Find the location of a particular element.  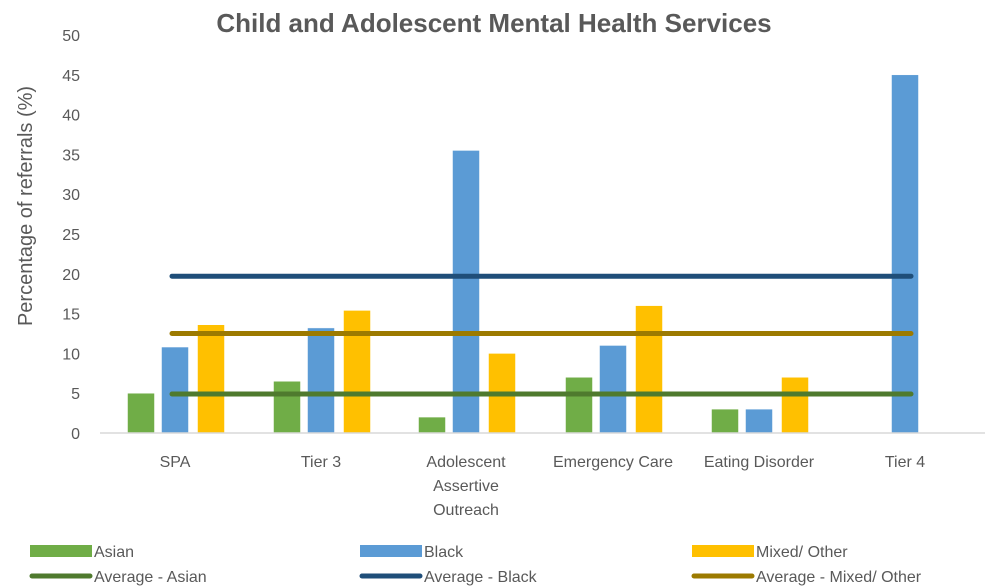

legend-label: Average - Black is located at coordinates (481, 577).